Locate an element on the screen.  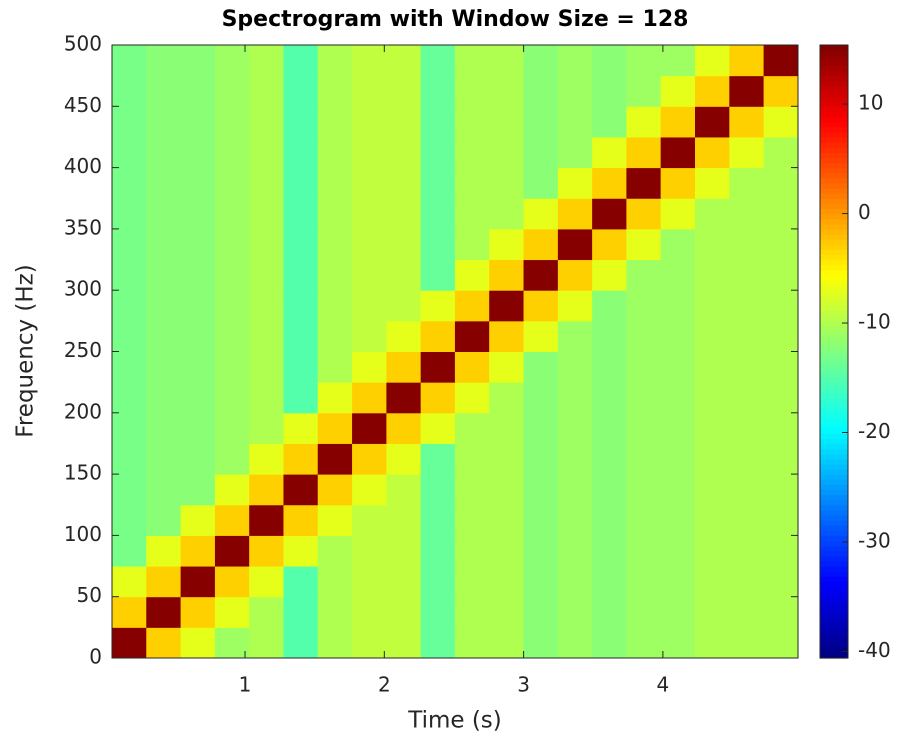
chart-title: Spectrogram with Window Size = 128 is located at coordinates (455, 19).